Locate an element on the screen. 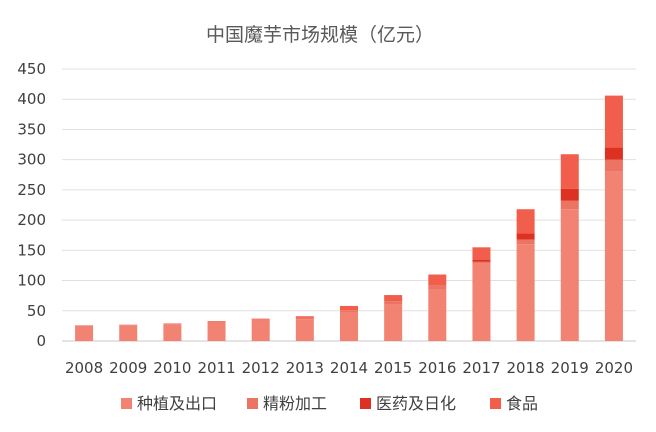  x-tick-label: 2011 is located at coordinates (216, 368).